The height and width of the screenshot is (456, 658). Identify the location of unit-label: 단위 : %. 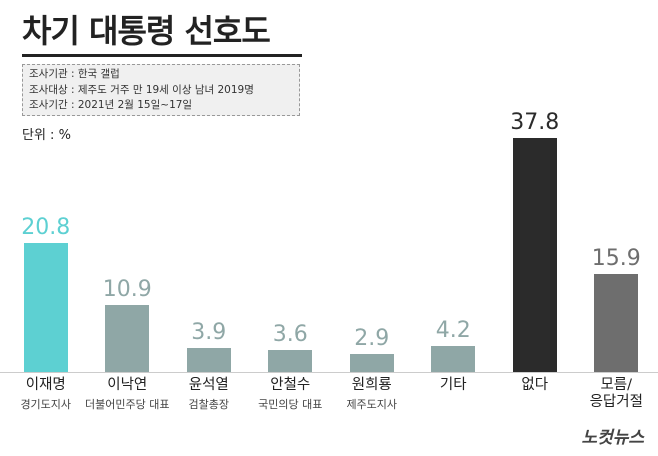
(46, 135).